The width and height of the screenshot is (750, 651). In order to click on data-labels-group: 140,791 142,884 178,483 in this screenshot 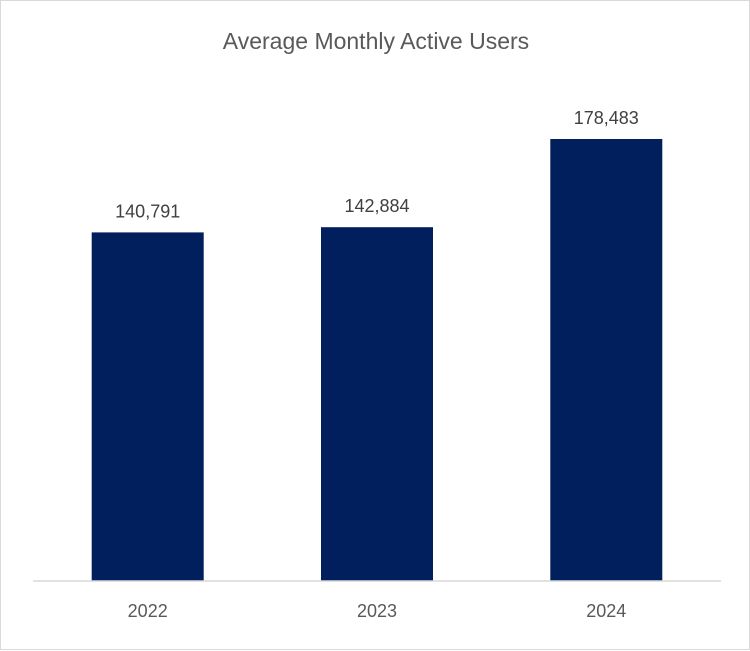, I will do `click(377, 164)`.